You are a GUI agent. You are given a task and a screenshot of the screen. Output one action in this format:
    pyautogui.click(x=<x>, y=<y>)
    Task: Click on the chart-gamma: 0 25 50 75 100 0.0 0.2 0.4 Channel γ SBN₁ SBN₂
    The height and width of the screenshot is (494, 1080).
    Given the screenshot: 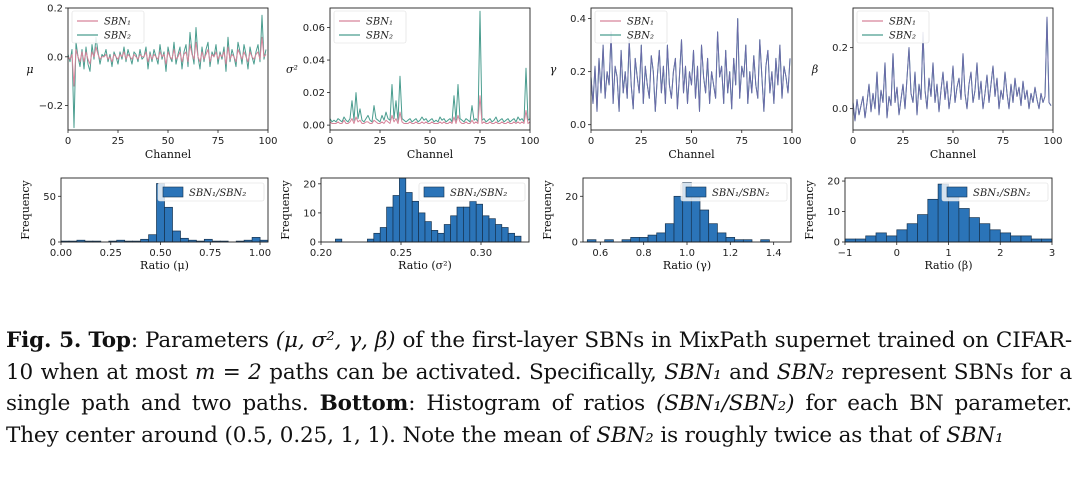 What is the action you would take?
    pyautogui.click(x=676, y=84)
    